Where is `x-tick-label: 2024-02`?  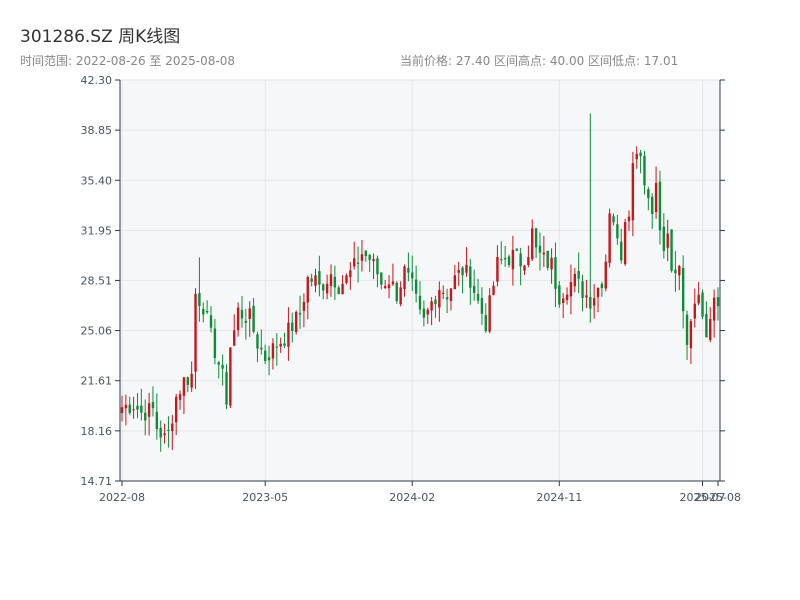
x-tick-label: 2024-02 is located at coordinates (412, 497).